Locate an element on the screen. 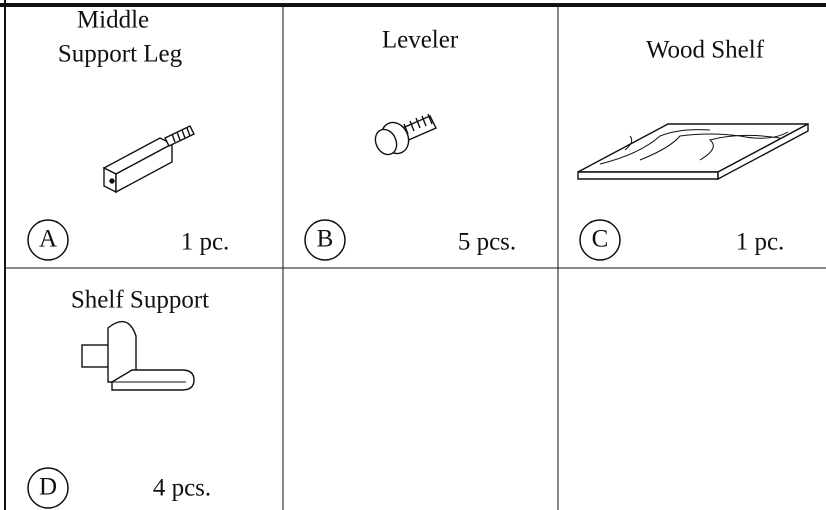  part-name: Support Leg is located at coordinates (120, 54).